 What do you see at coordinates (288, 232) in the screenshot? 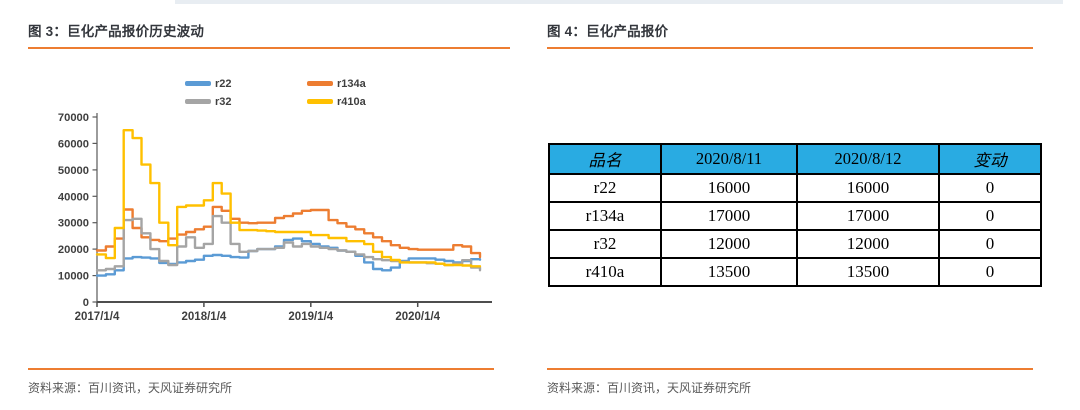
I see `series-line-r134a` at bounding box center [288, 232].